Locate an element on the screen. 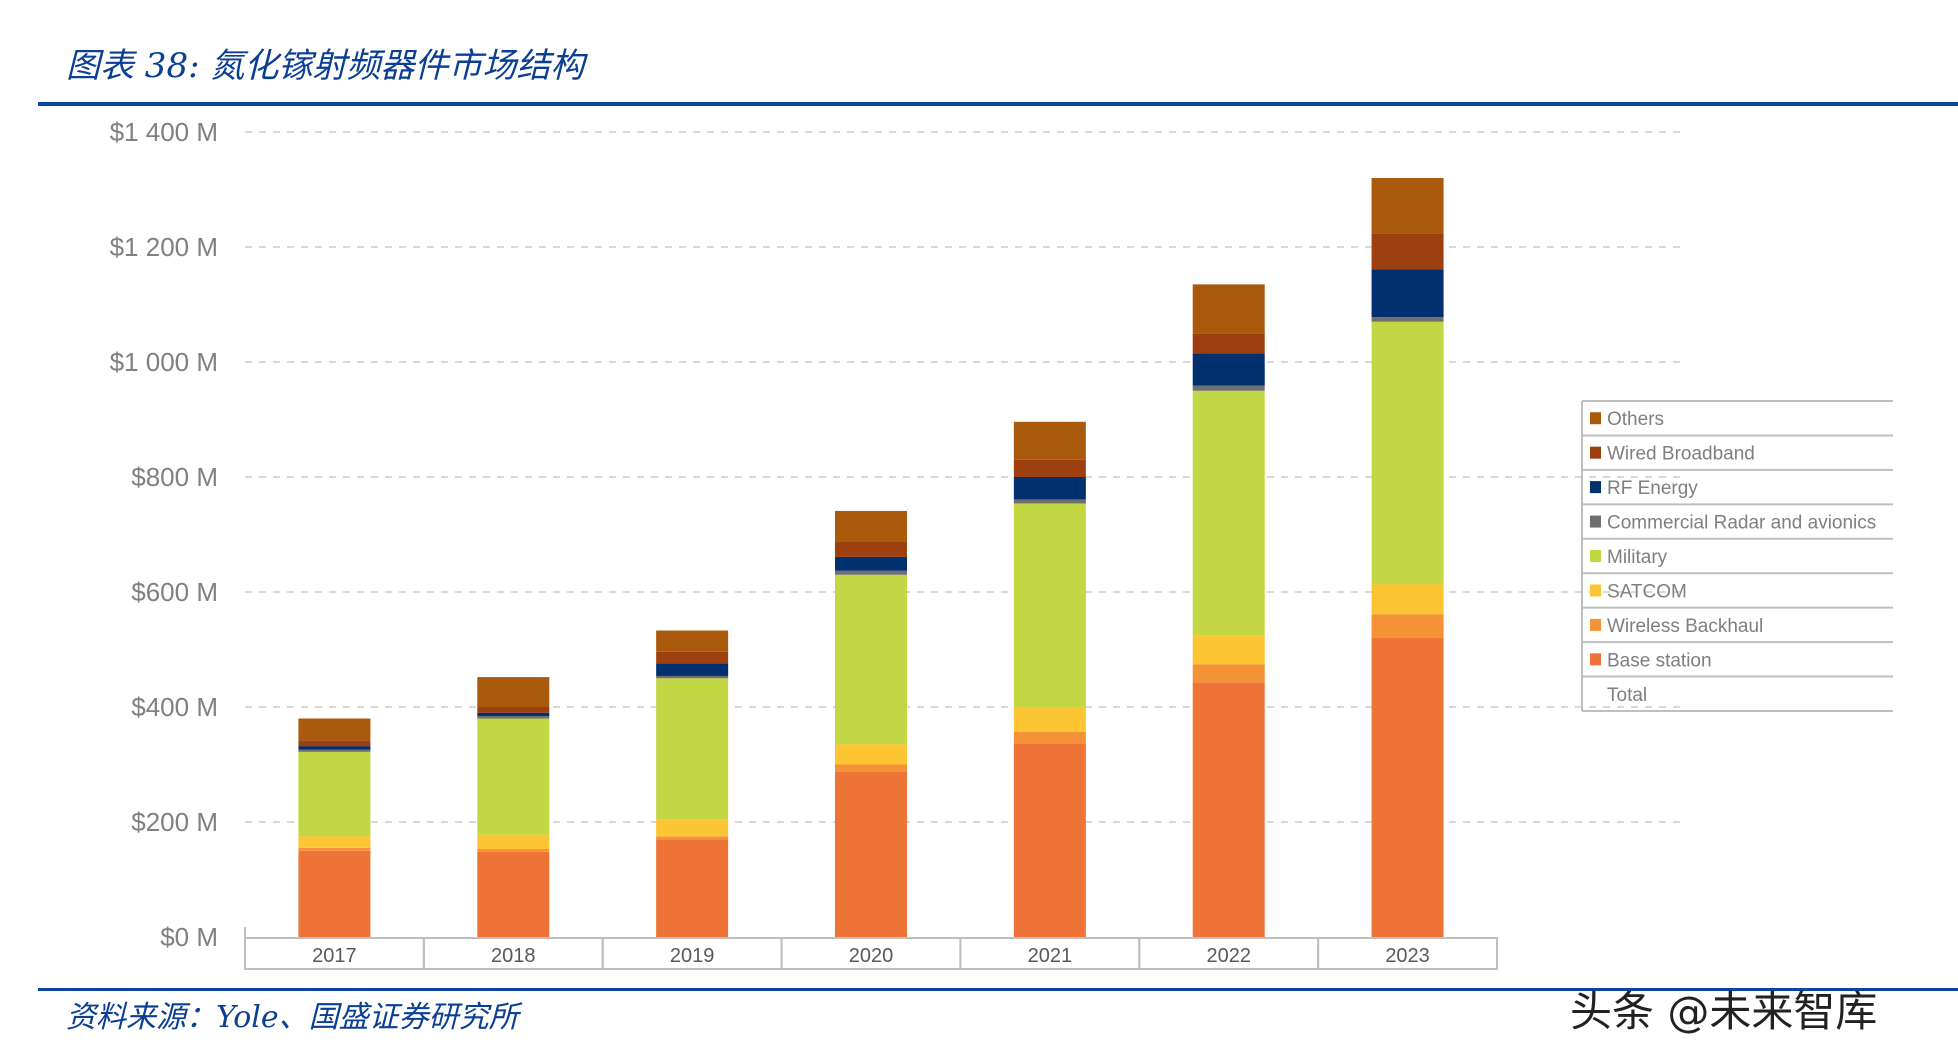 This screenshot has height=1060, width=1958. y-tick-label: $400 M is located at coordinates (174, 707).